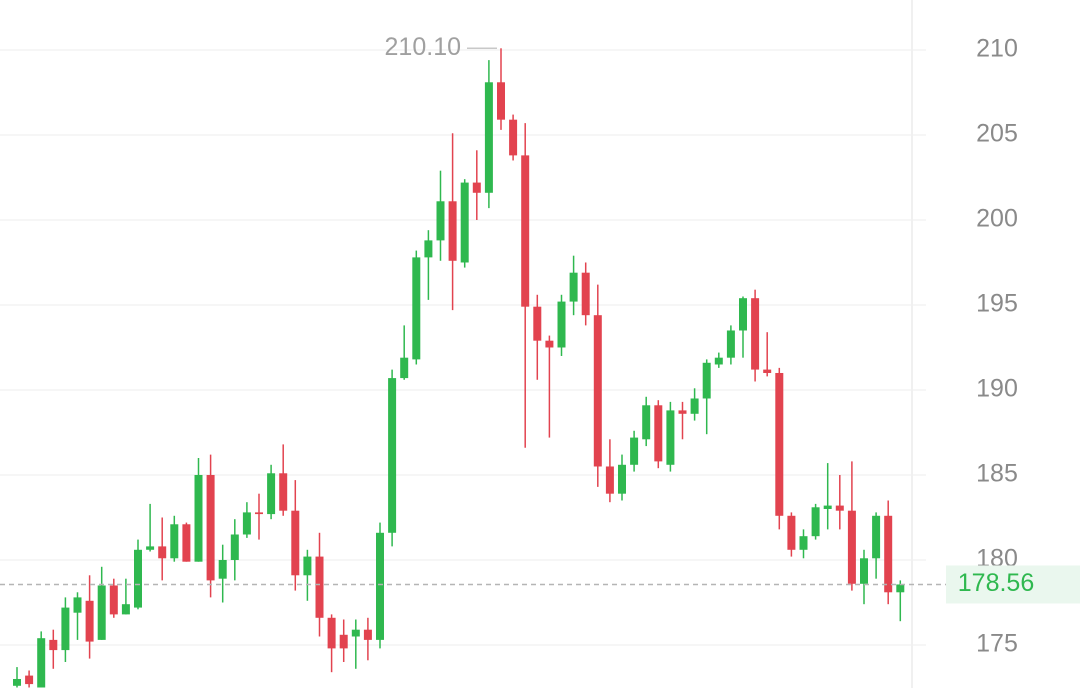 The height and width of the screenshot is (688, 1080). I want to click on y-tick-label: 190, so click(997, 389).